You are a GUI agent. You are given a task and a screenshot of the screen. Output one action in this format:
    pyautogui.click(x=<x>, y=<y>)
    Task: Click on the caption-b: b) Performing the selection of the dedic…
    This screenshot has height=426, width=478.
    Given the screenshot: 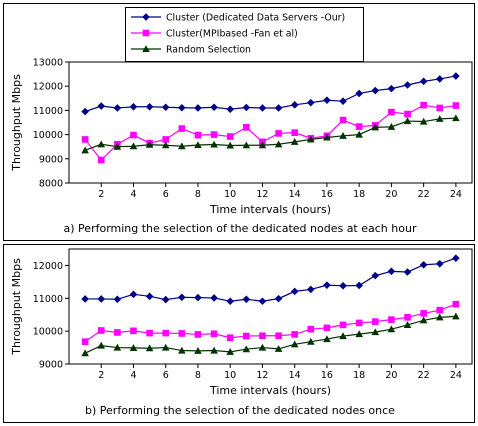 What is the action you would take?
    pyautogui.click(x=240, y=410)
    